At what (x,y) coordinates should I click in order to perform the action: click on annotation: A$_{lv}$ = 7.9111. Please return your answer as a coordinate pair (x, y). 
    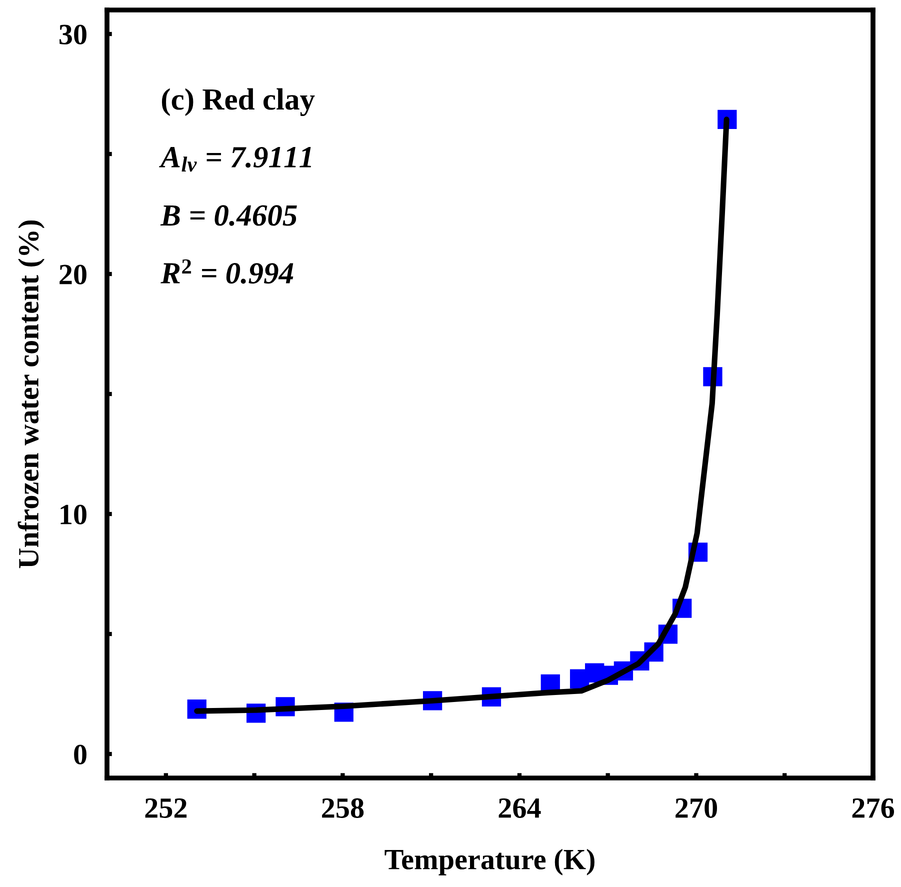
    Looking at the image, I should click on (235, 159).